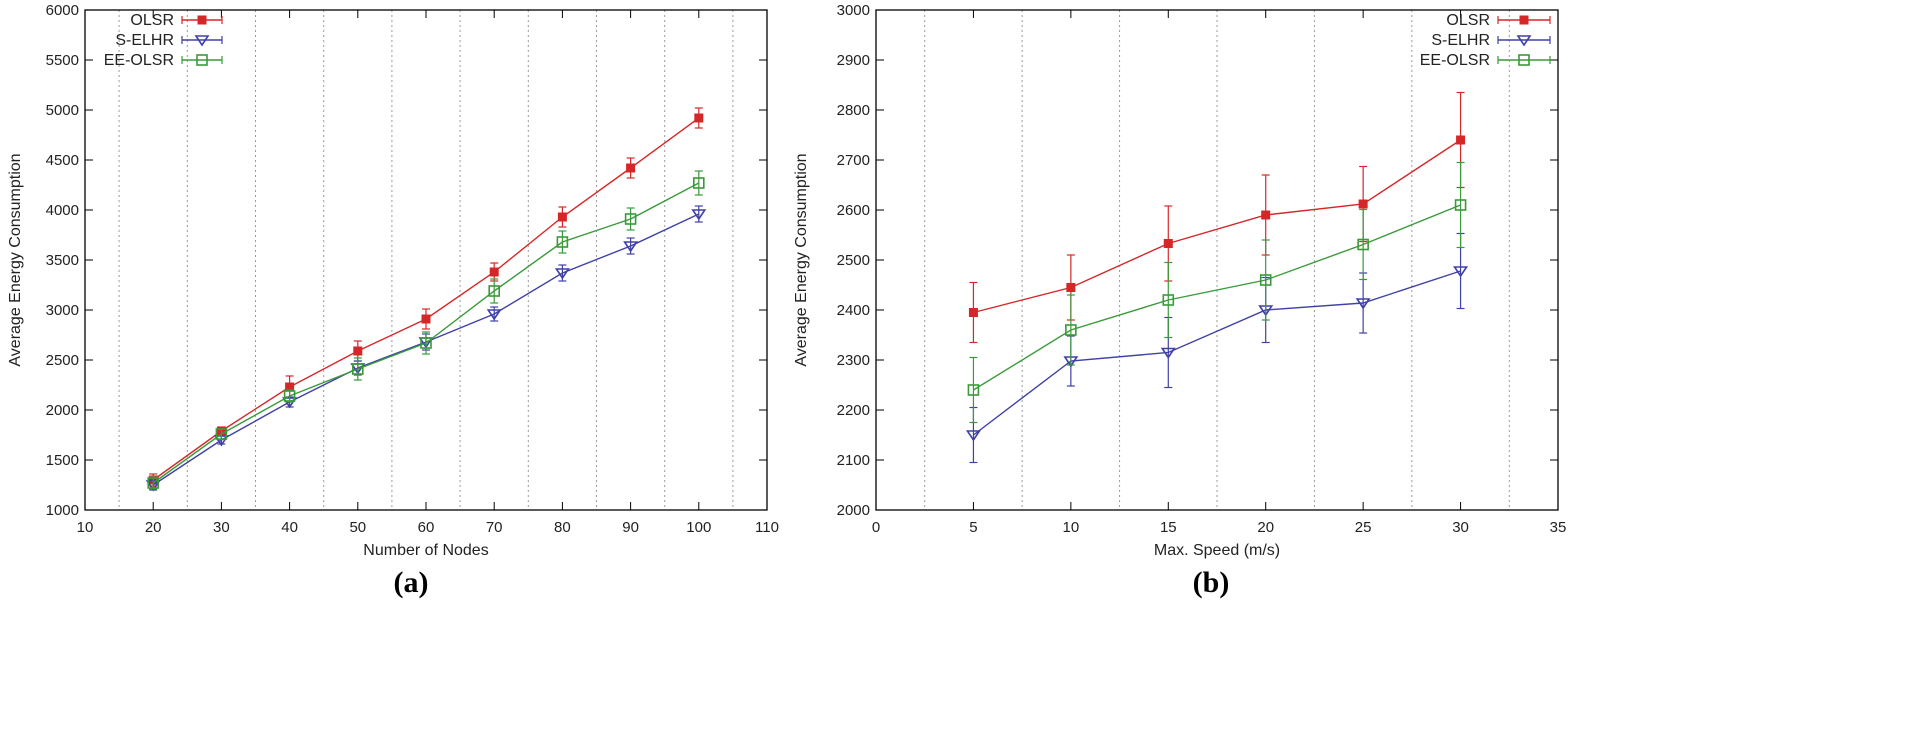  What do you see at coordinates (426, 330) in the screenshot?
I see `series-ee-olsr` at bounding box center [426, 330].